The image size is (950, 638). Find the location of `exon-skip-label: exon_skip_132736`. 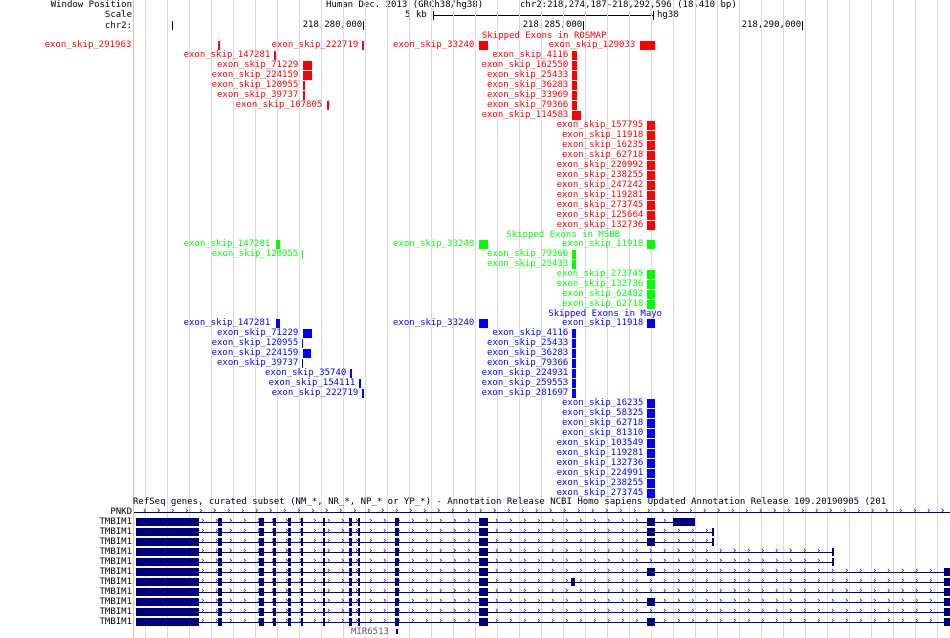

exon-skip-label: exon_skip_132736 is located at coordinates (600, 225).